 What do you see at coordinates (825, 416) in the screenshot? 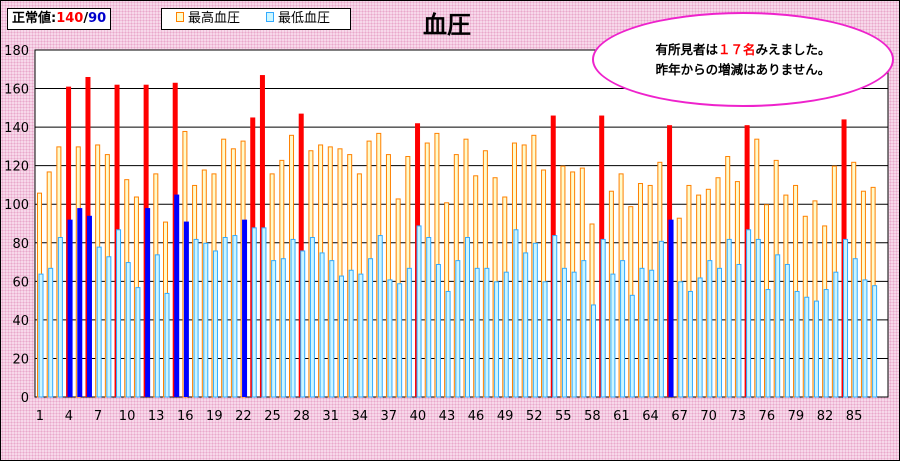
I see `x-tick-82: 82` at bounding box center [825, 416].